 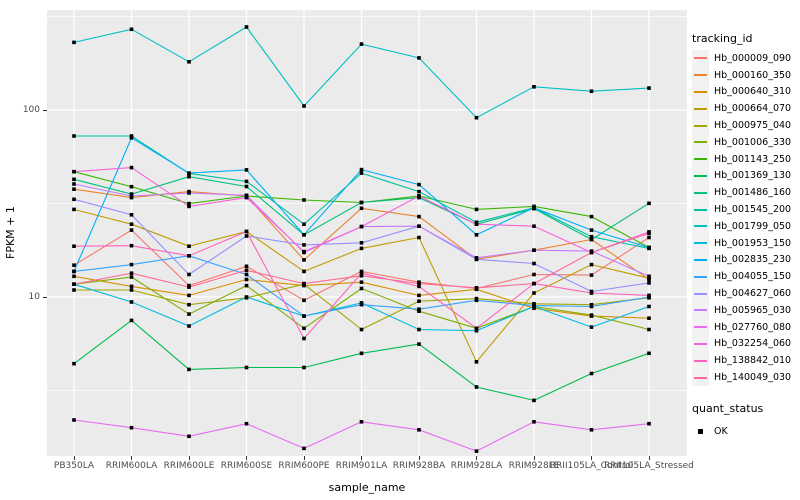 What do you see at coordinates (246, 466) in the screenshot?
I see `x-tick-label: RRIM600SE` at bounding box center [246, 466].